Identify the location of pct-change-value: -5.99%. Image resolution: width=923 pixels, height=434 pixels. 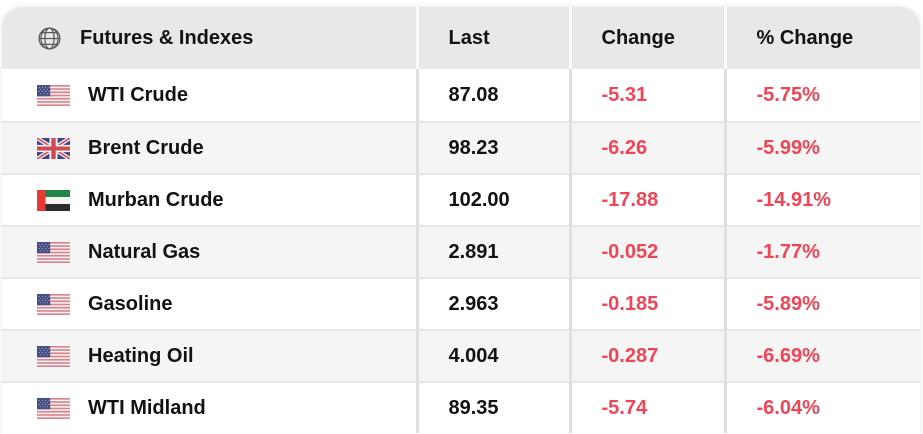
(821, 147).